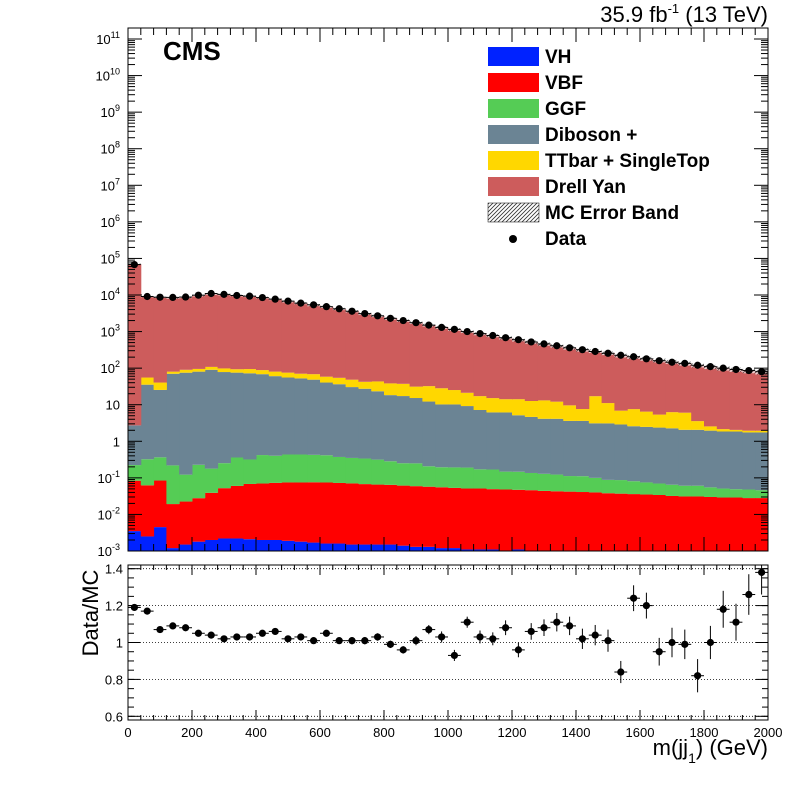  I want to click on legend-entry: MC Error Band, so click(583, 213).